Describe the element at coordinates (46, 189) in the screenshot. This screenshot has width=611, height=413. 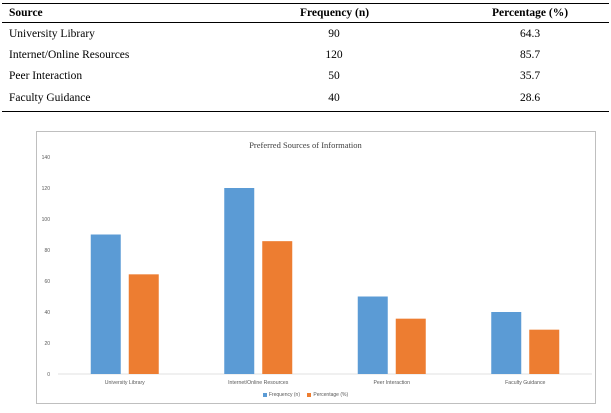
I see `y-tick-label: 120` at that location.